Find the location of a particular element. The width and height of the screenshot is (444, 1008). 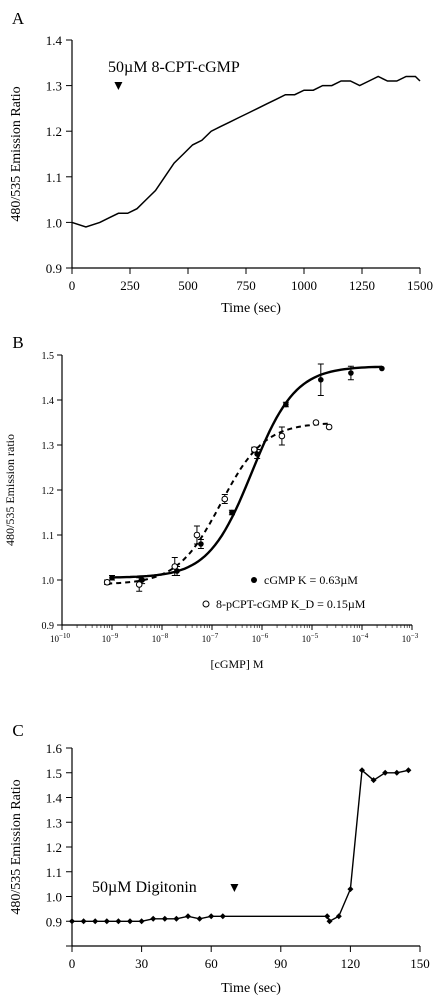

x-tick-label: 120 is located at coordinates (351, 963).